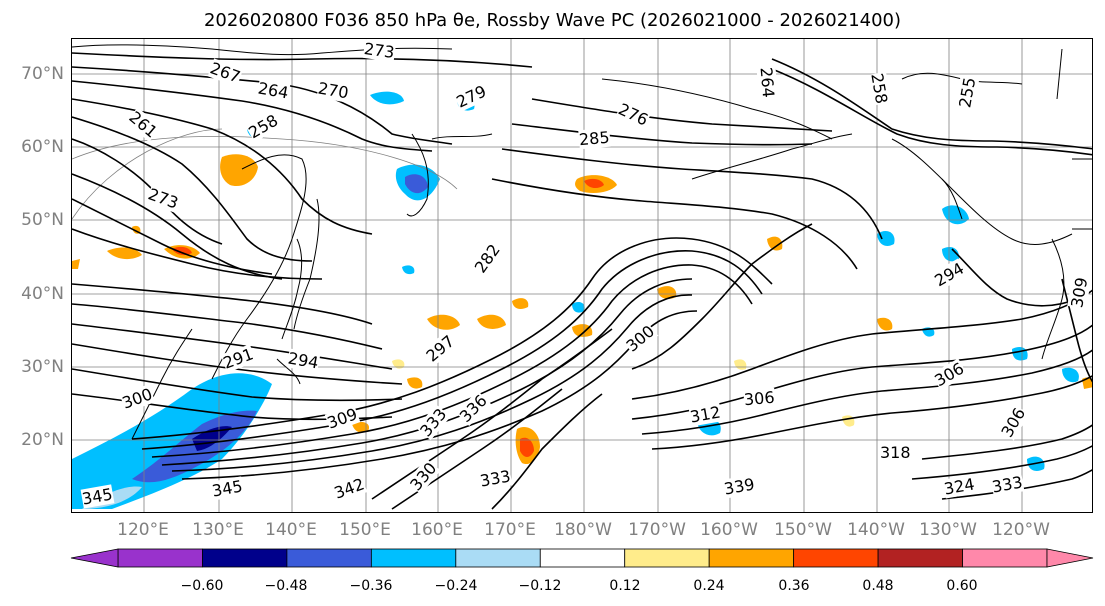  What do you see at coordinates (657, 530) in the screenshot?
I see `lon-label-170w: 170°W` at bounding box center [657, 530].